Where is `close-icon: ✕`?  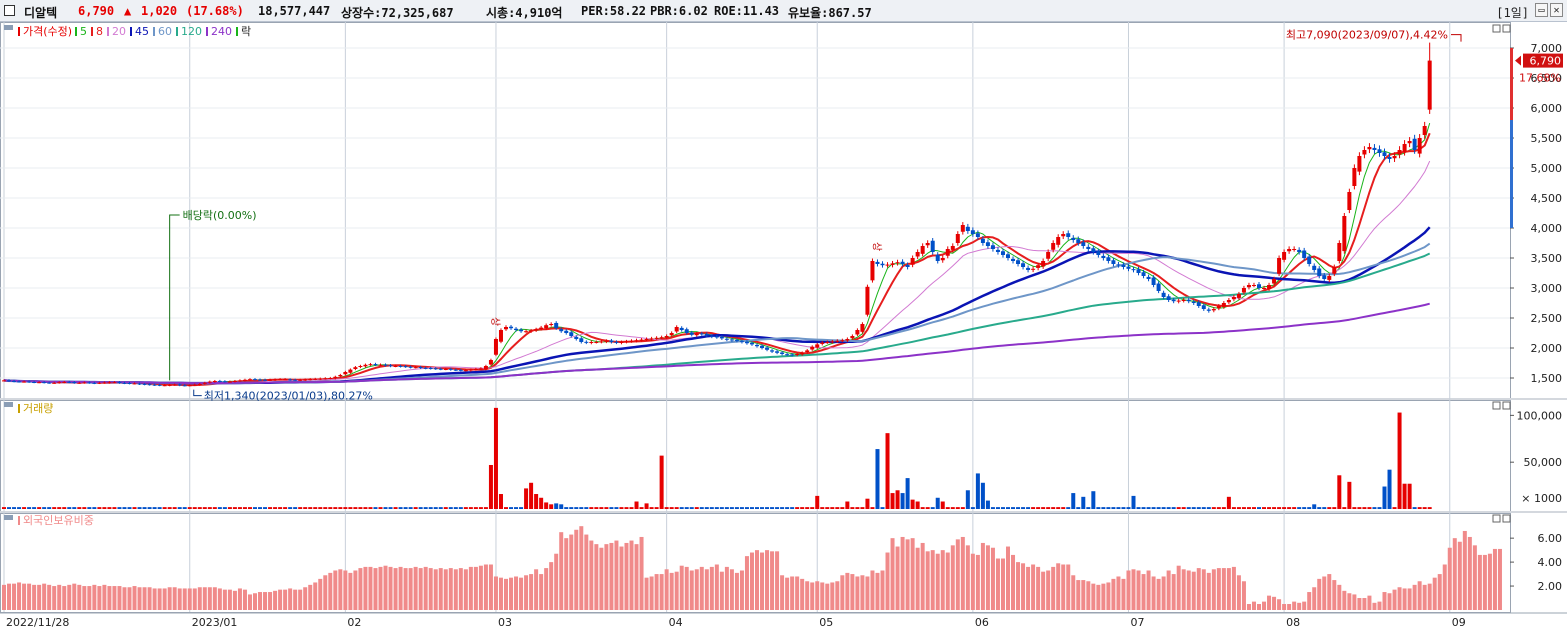 close-icon: ✕ is located at coordinates (1556, 10).